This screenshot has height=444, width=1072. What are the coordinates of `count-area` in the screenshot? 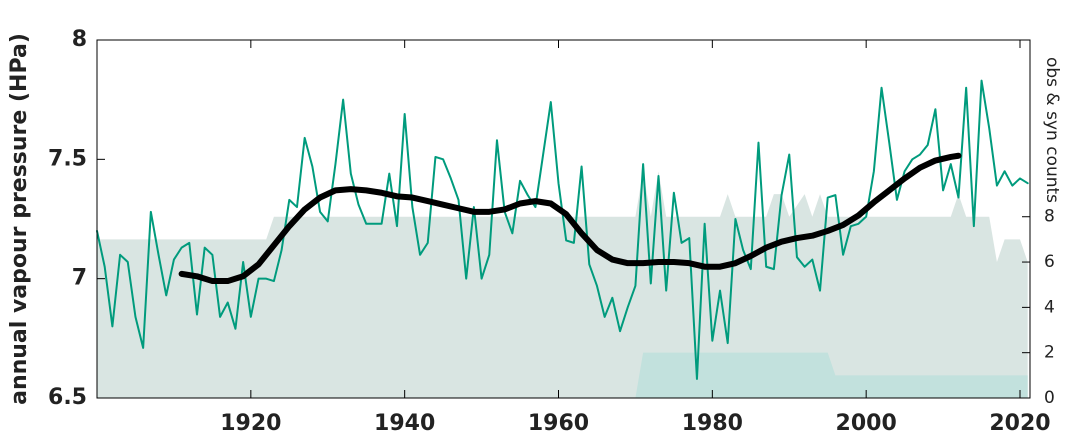 It's located at (562, 375).